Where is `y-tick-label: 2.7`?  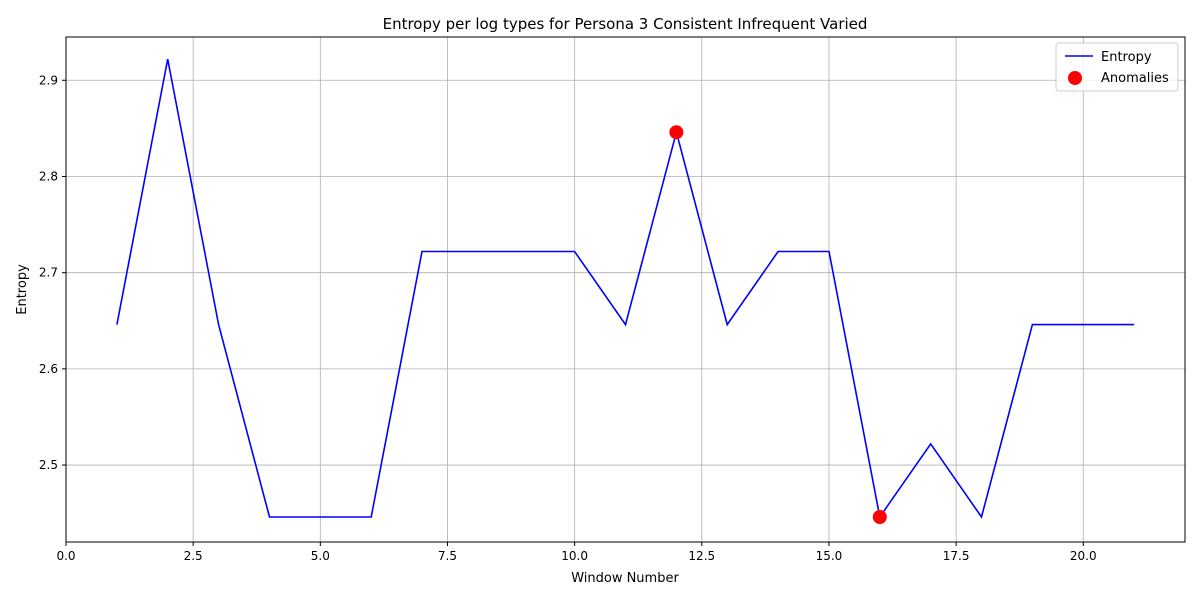
y-tick-label: 2.7 is located at coordinates (48, 273).